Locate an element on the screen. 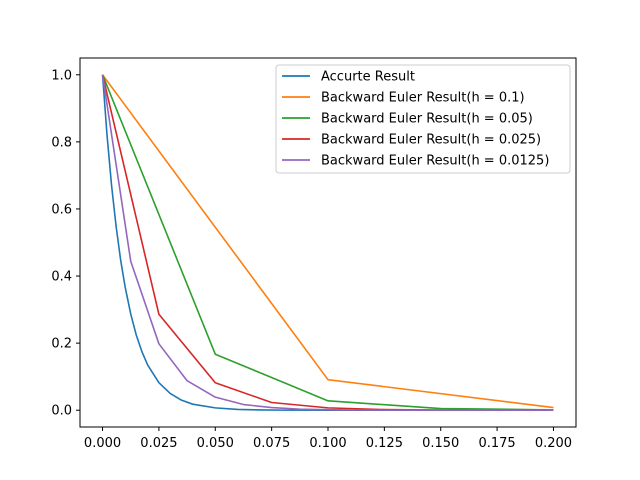 The width and height of the screenshot is (640, 480). legend-label-1: Accurte Result is located at coordinates (368, 77).